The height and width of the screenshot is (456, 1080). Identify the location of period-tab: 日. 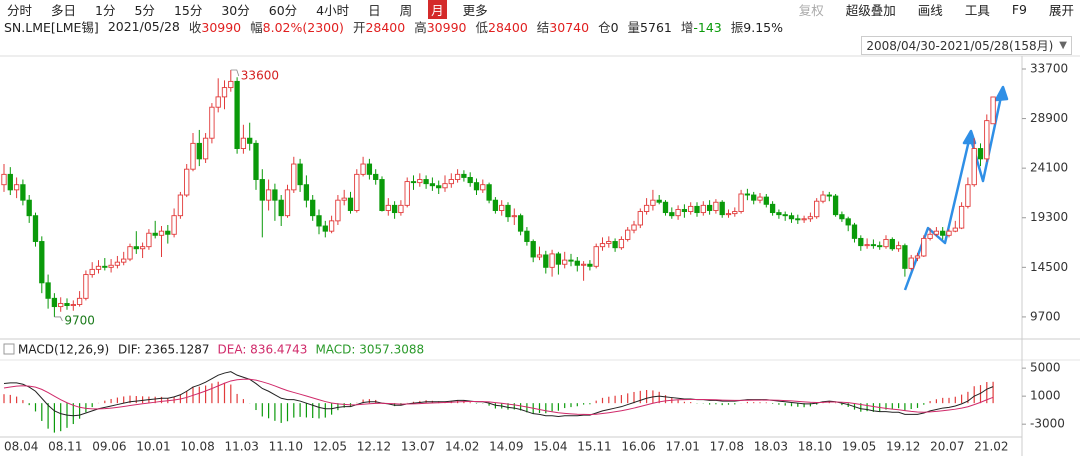
(374, 10).